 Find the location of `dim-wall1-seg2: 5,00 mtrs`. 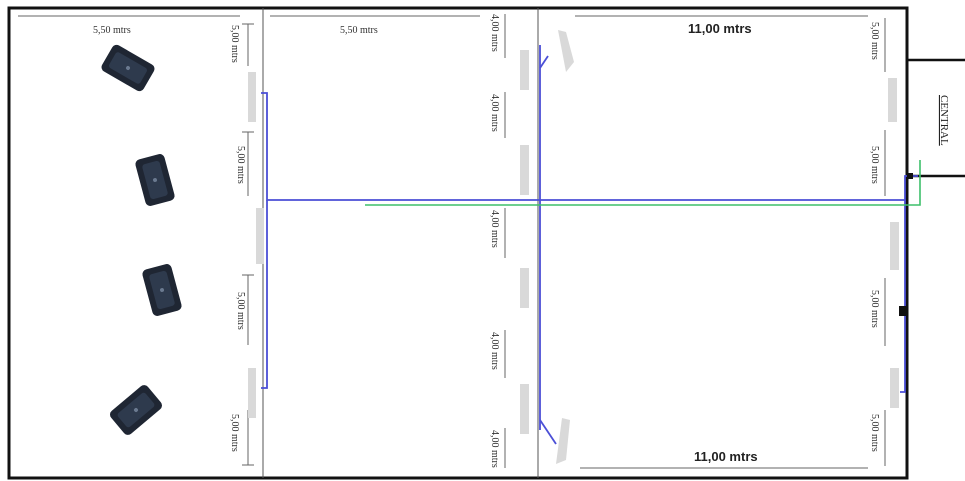

dim-wall1-seg2: 5,00 mtrs is located at coordinates (240, 165).